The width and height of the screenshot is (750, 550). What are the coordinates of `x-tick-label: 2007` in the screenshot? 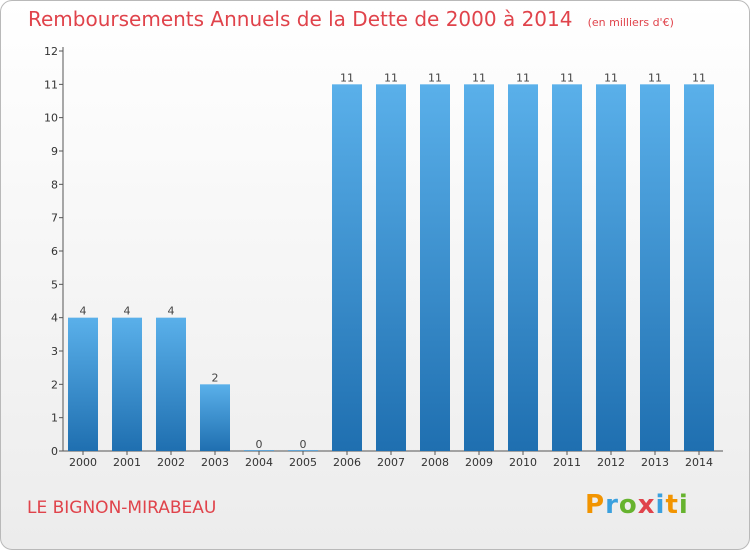 It's located at (391, 462).